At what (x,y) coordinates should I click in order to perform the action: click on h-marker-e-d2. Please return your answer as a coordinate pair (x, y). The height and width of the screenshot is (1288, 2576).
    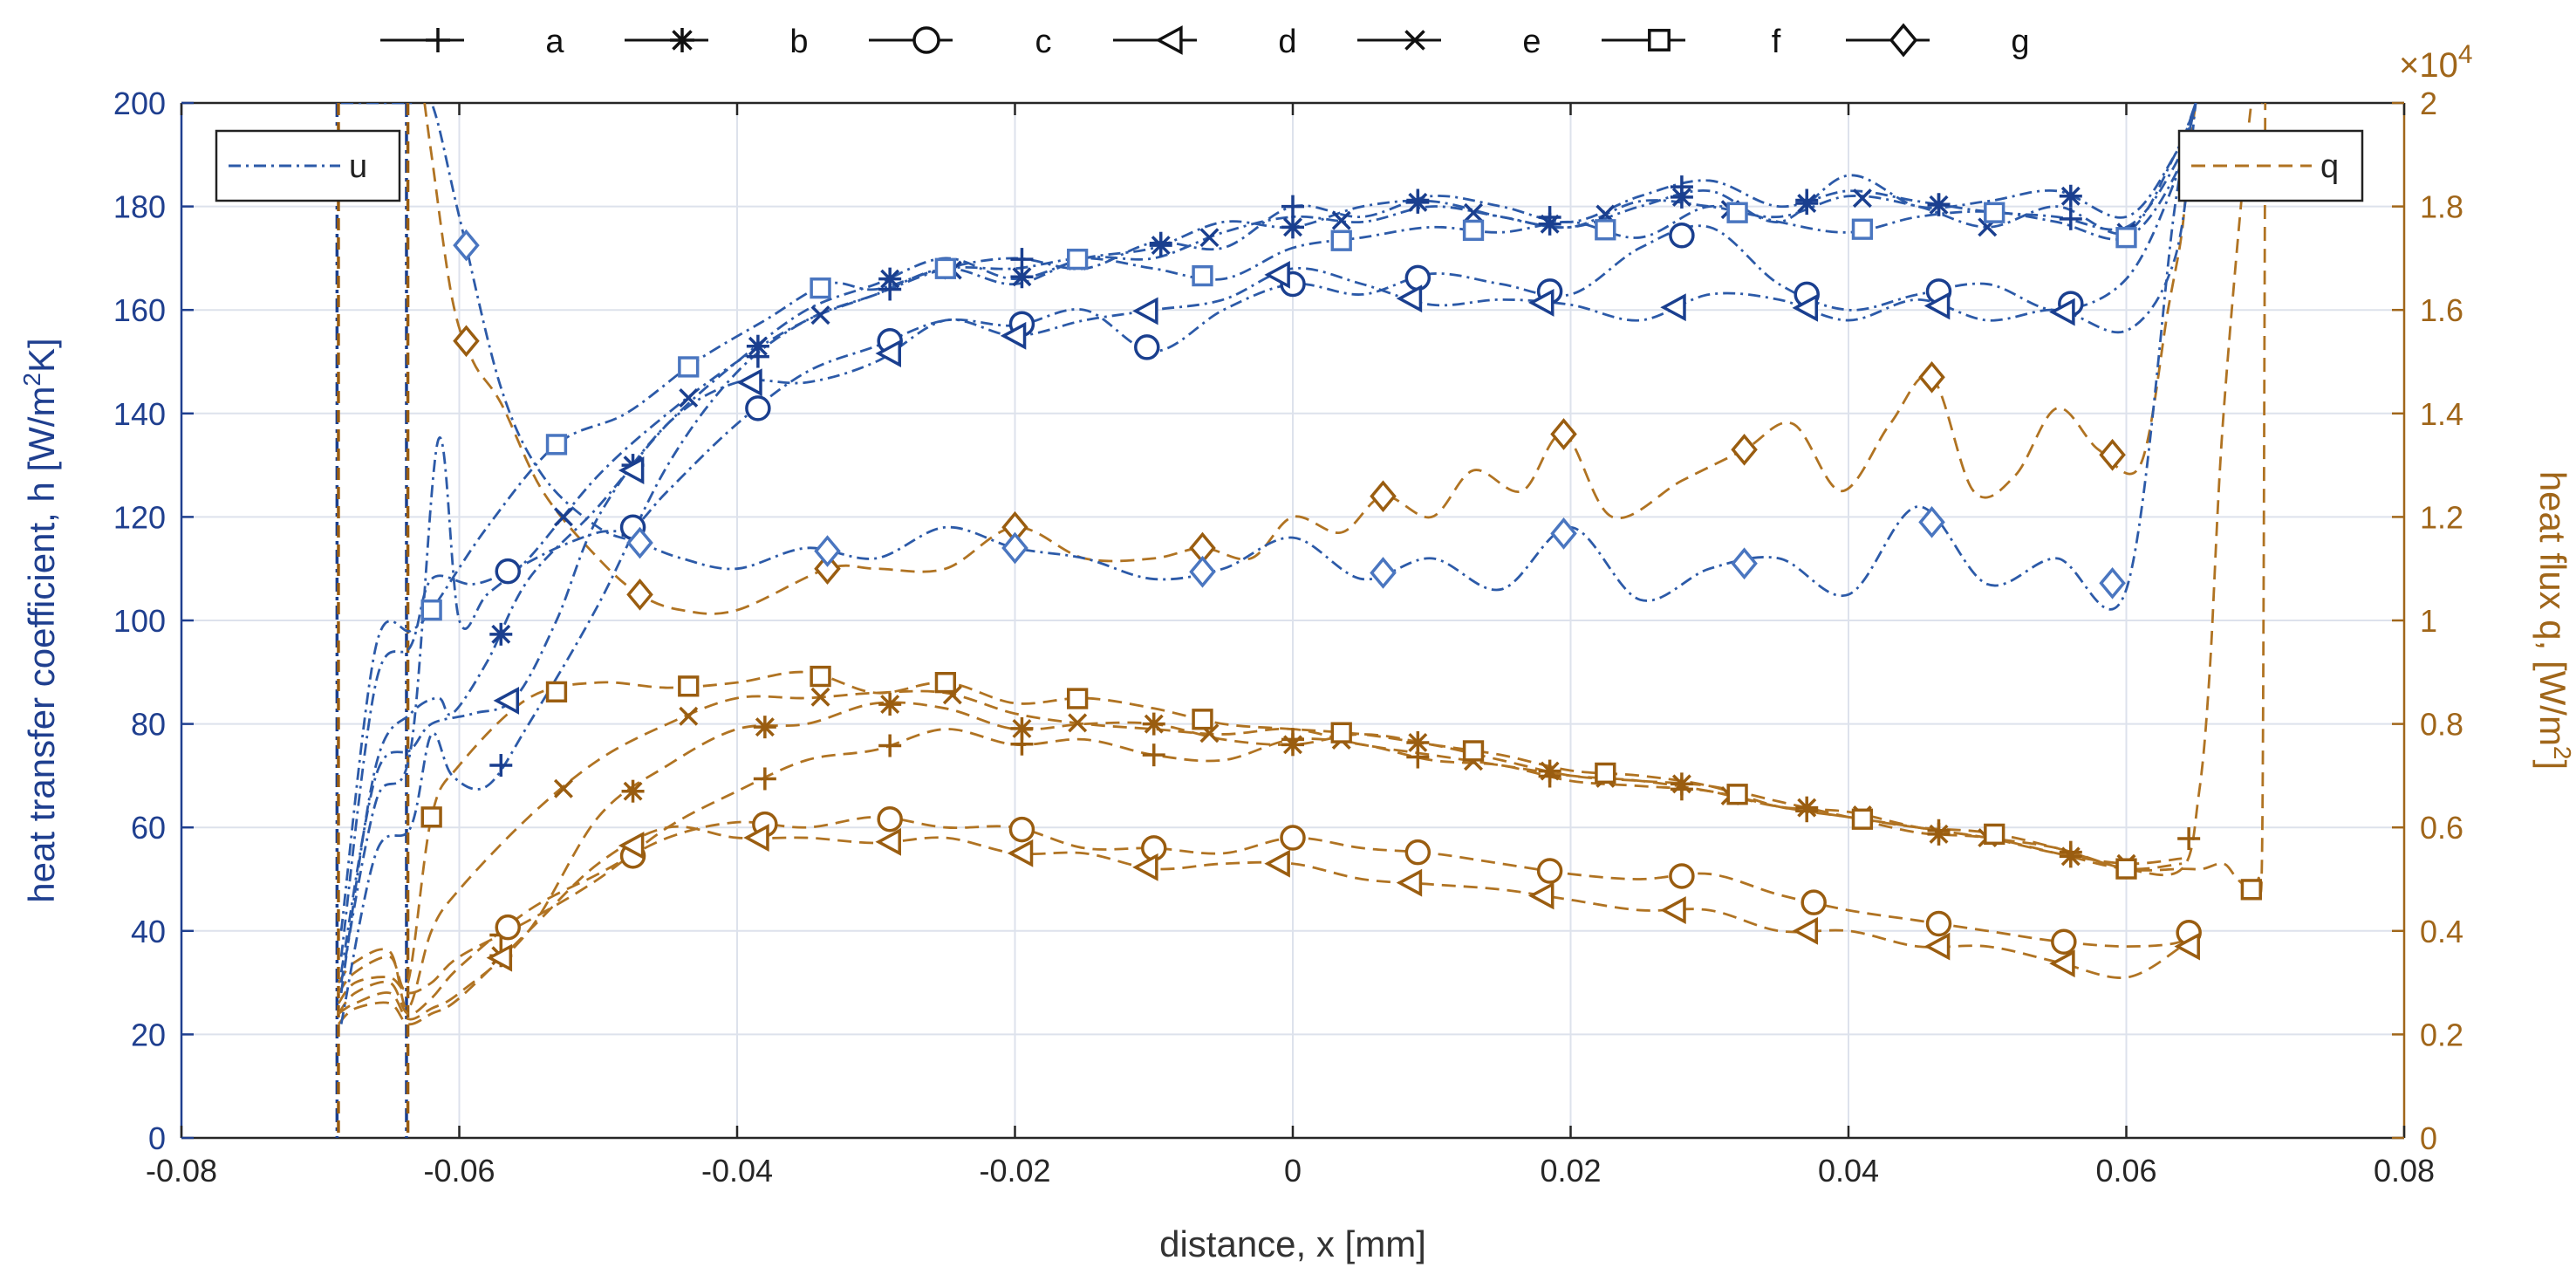
    Looking at the image, I should click on (1341, 220).